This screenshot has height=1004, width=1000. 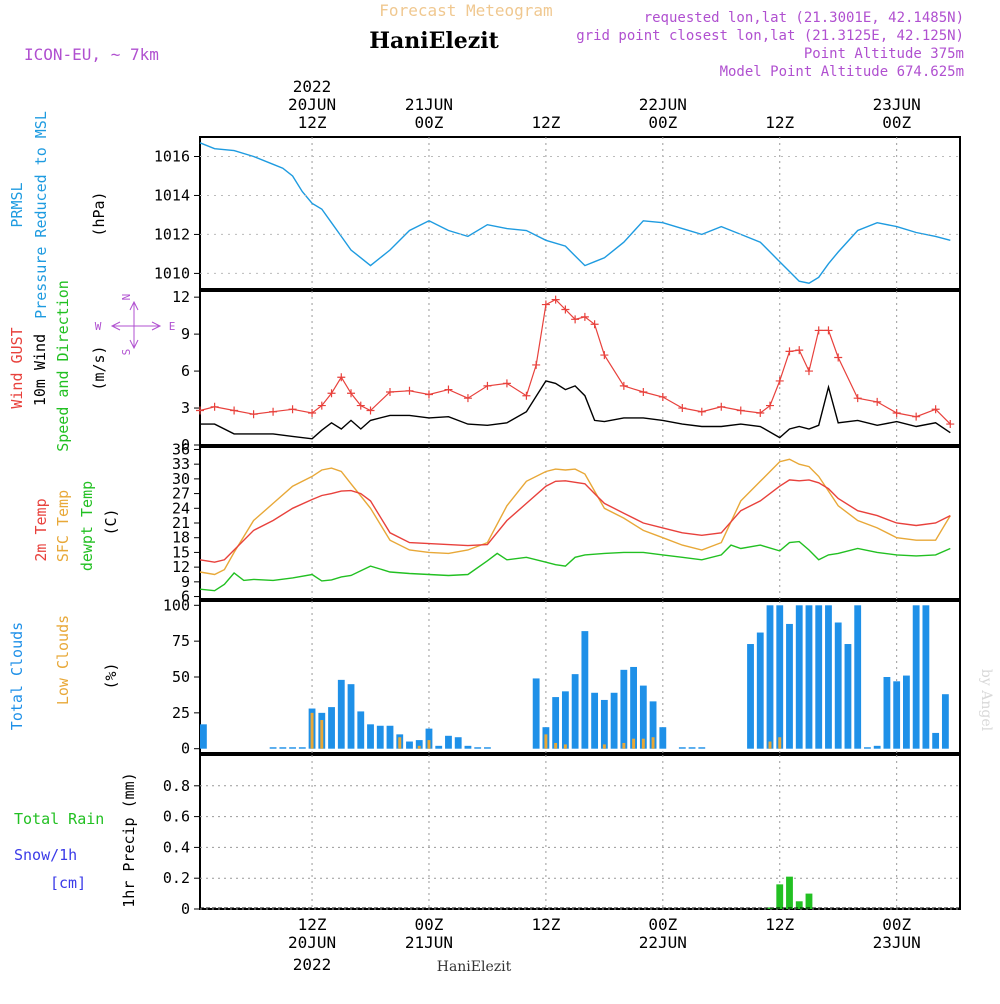 What do you see at coordinates (429, 104) in the screenshot?
I see `top-date-label: 21JUN` at bounding box center [429, 104].